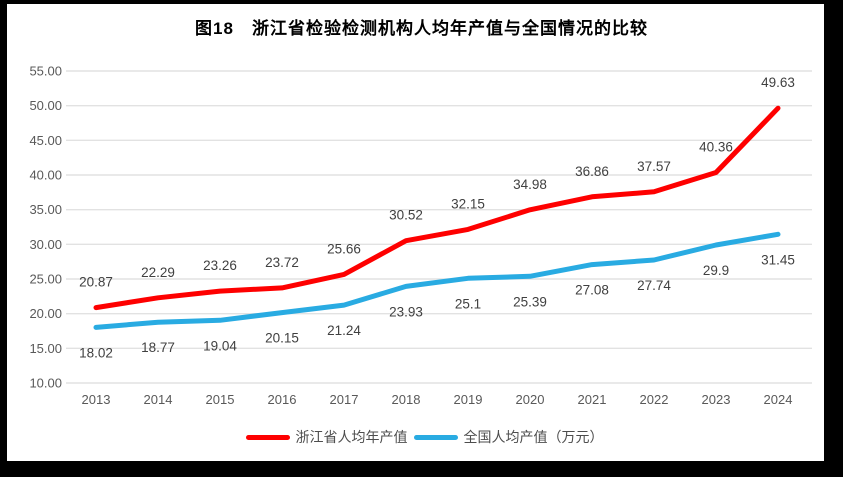  I want to click on legend-item-national: 全国人均产值（万元）, so click(506, 437).